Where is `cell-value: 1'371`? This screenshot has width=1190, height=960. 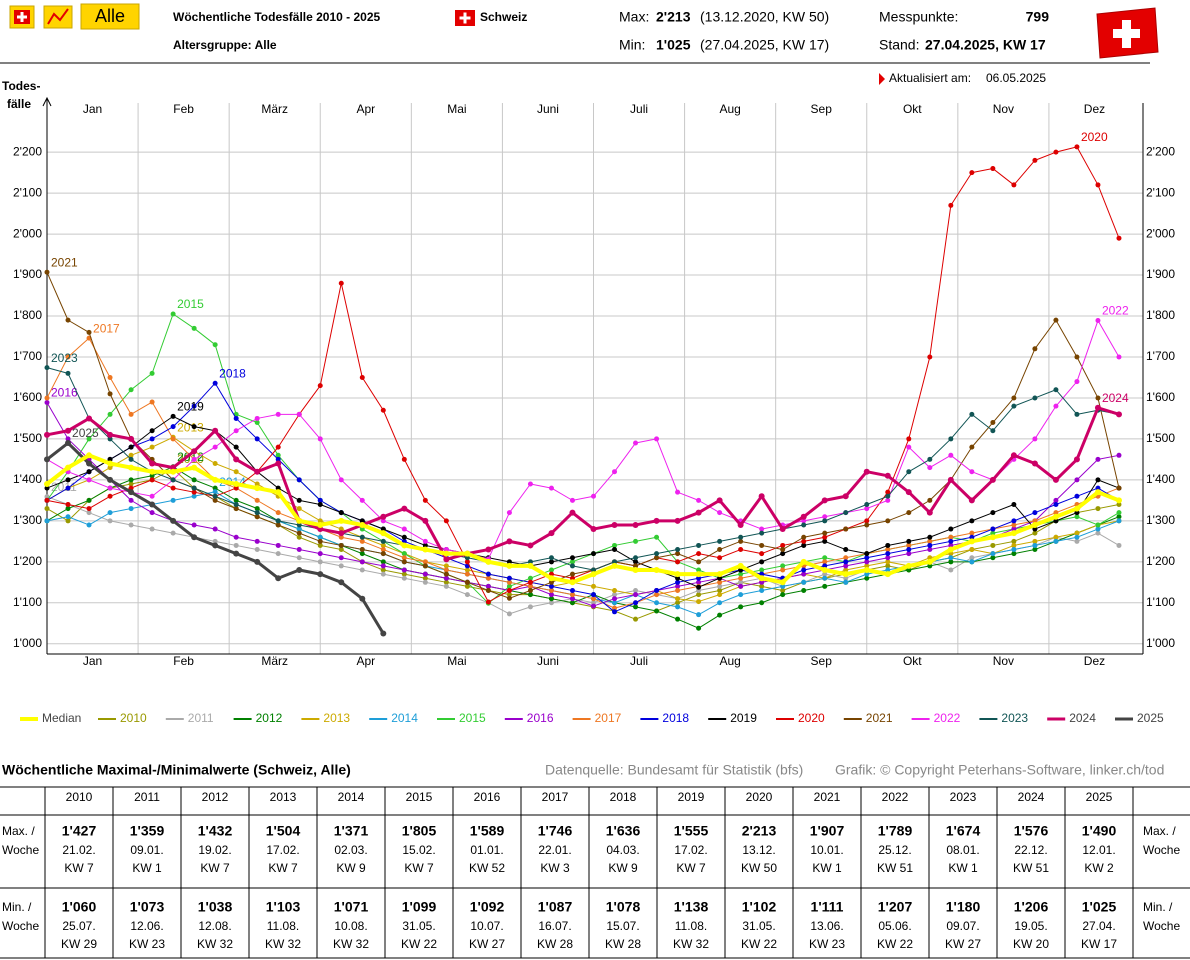
cell-value: 1'371 is located at coordinates (351, 831).